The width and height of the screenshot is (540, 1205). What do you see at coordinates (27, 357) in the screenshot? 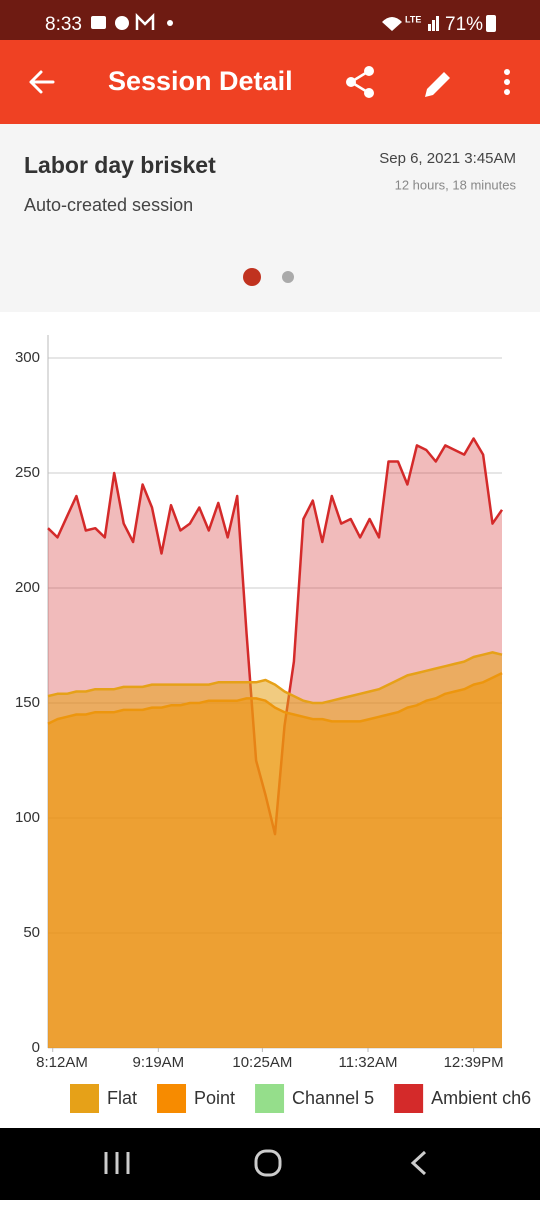
I see `y-tick-label: 300` at bounding box center [27, 357].